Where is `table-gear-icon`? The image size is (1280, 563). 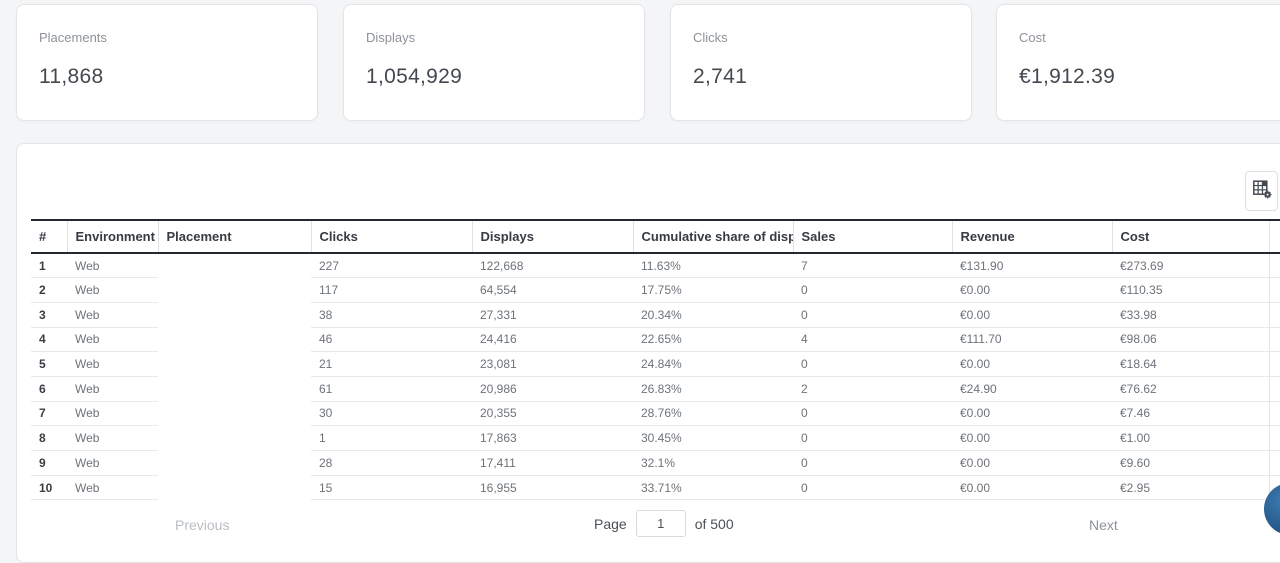
table-gear-icon is located at coordinates (1262, 191).